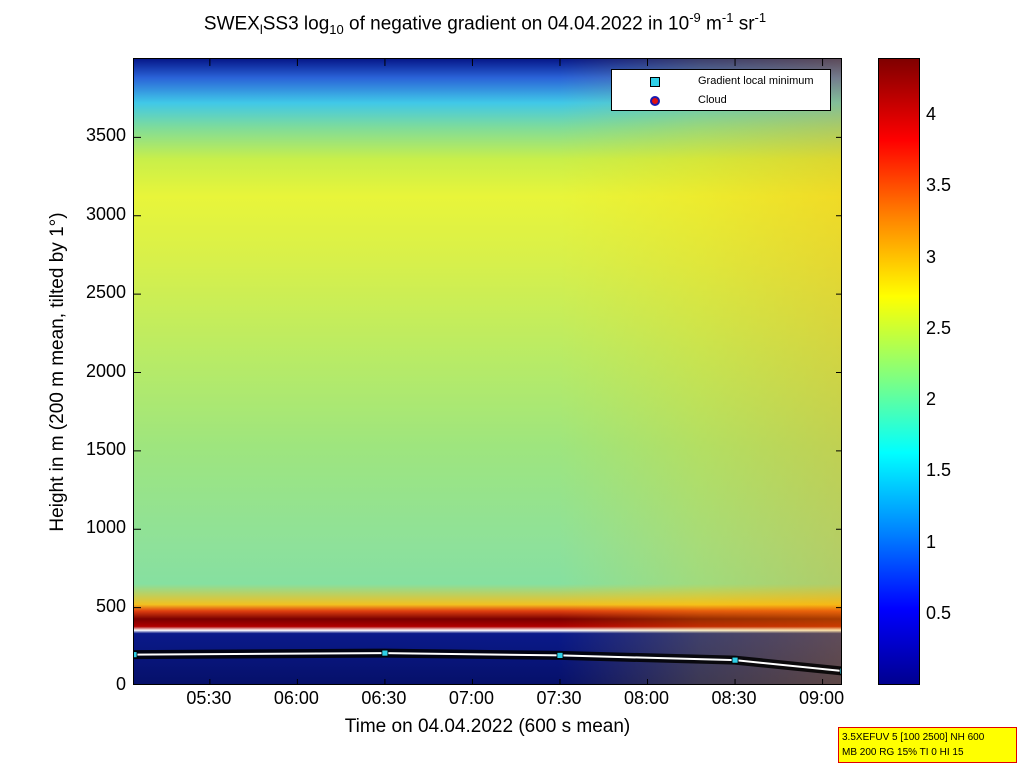 This screenshot has height=767, width=1023. Describe the element at coordinates (384, 698) in the screenshot. I see `x-tick-label: 06:30` at that location.